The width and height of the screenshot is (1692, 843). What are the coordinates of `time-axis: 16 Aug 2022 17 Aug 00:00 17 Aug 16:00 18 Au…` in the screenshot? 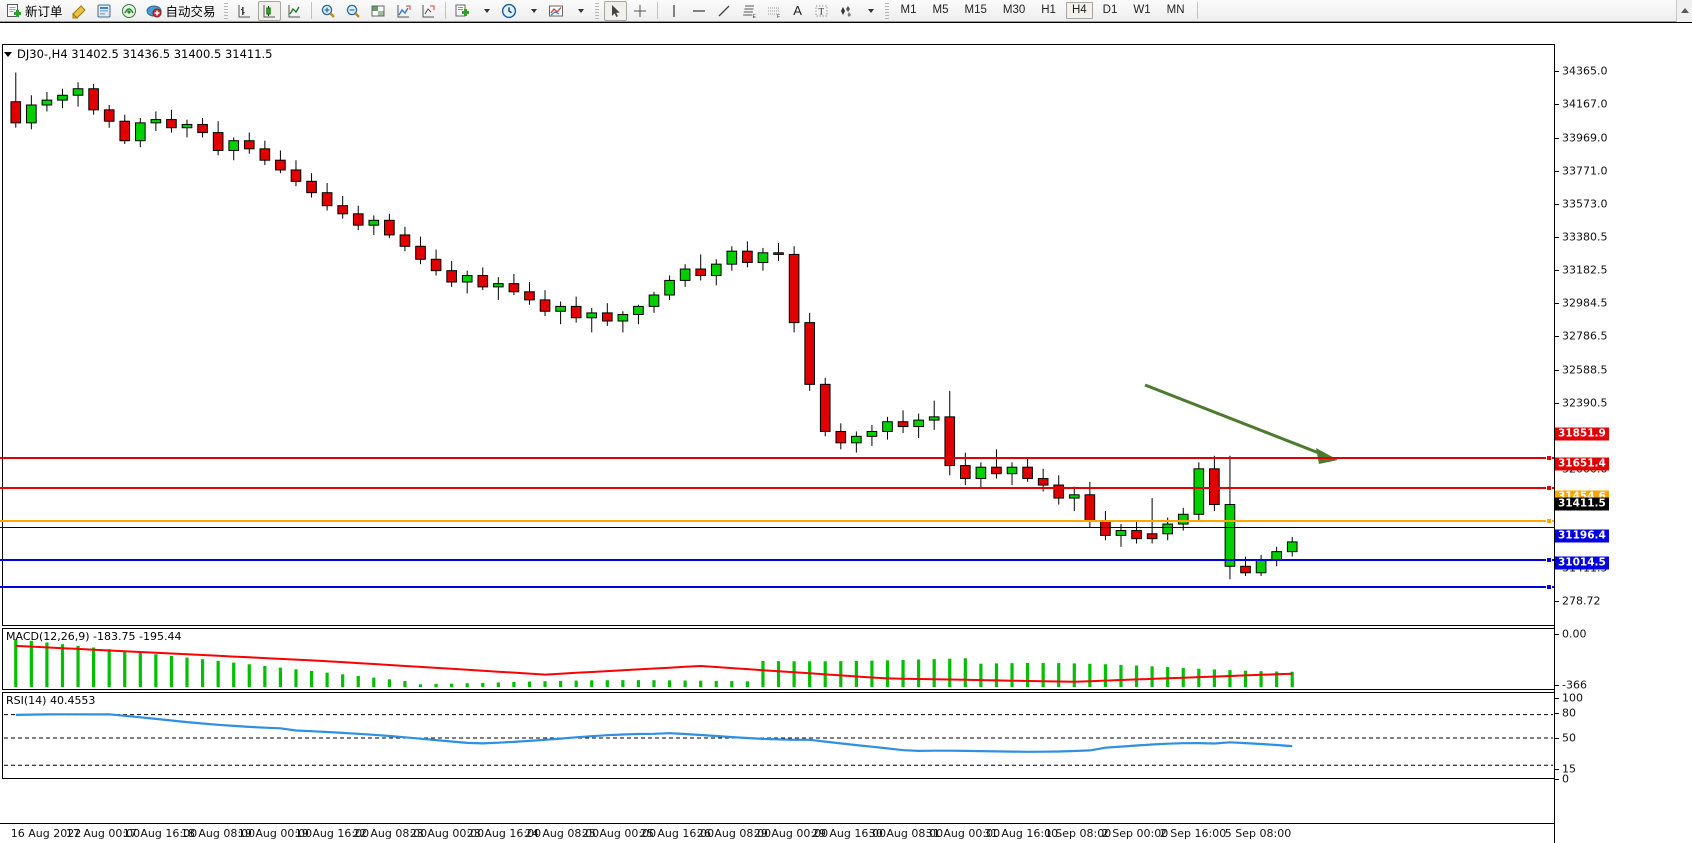 It's located at (846, 833).